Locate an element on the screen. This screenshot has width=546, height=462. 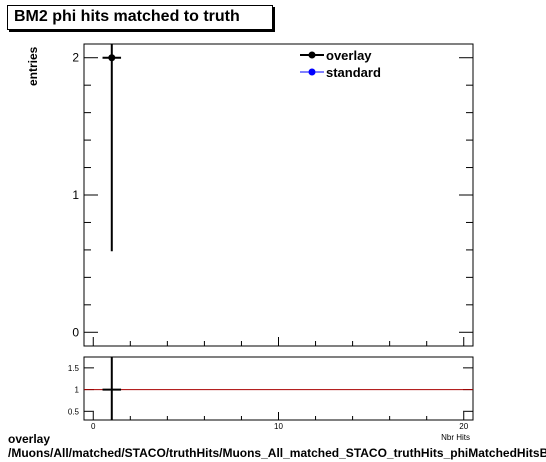
ratio-x-tick-label: 10 is located at coordinates (278, 426).